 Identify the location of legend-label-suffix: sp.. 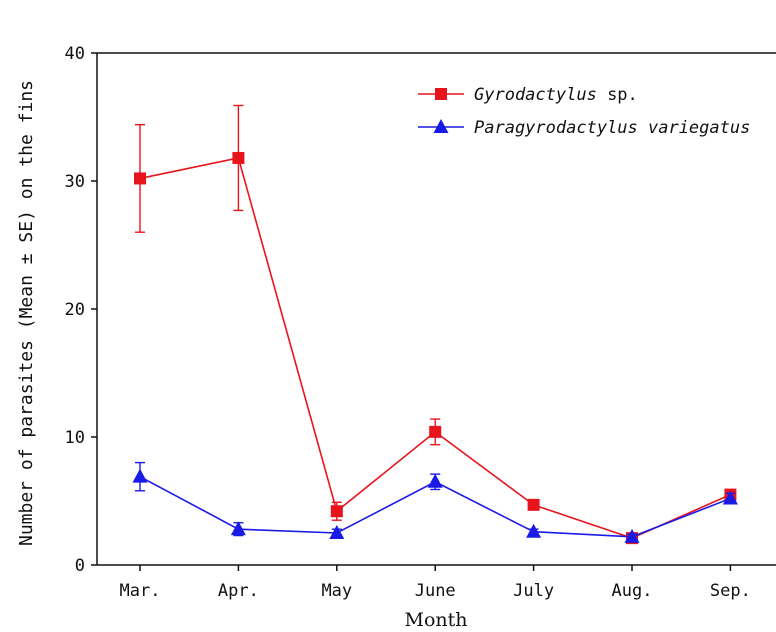
(617, 95).